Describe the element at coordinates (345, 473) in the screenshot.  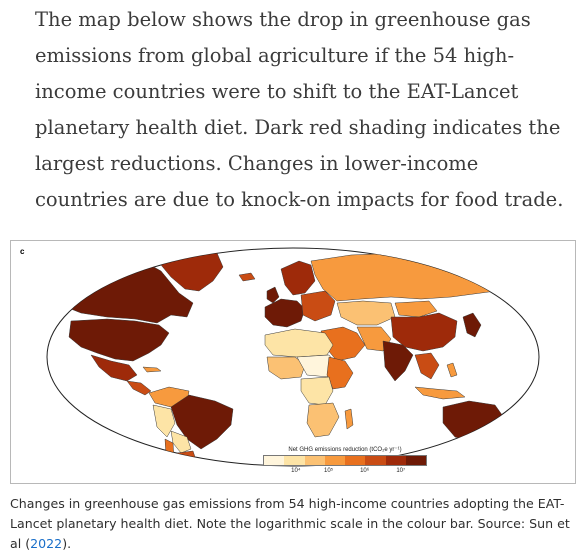
I see `legend-ticks: 10⁴ 10⁵ 10⁶ 10⁷` at that location.